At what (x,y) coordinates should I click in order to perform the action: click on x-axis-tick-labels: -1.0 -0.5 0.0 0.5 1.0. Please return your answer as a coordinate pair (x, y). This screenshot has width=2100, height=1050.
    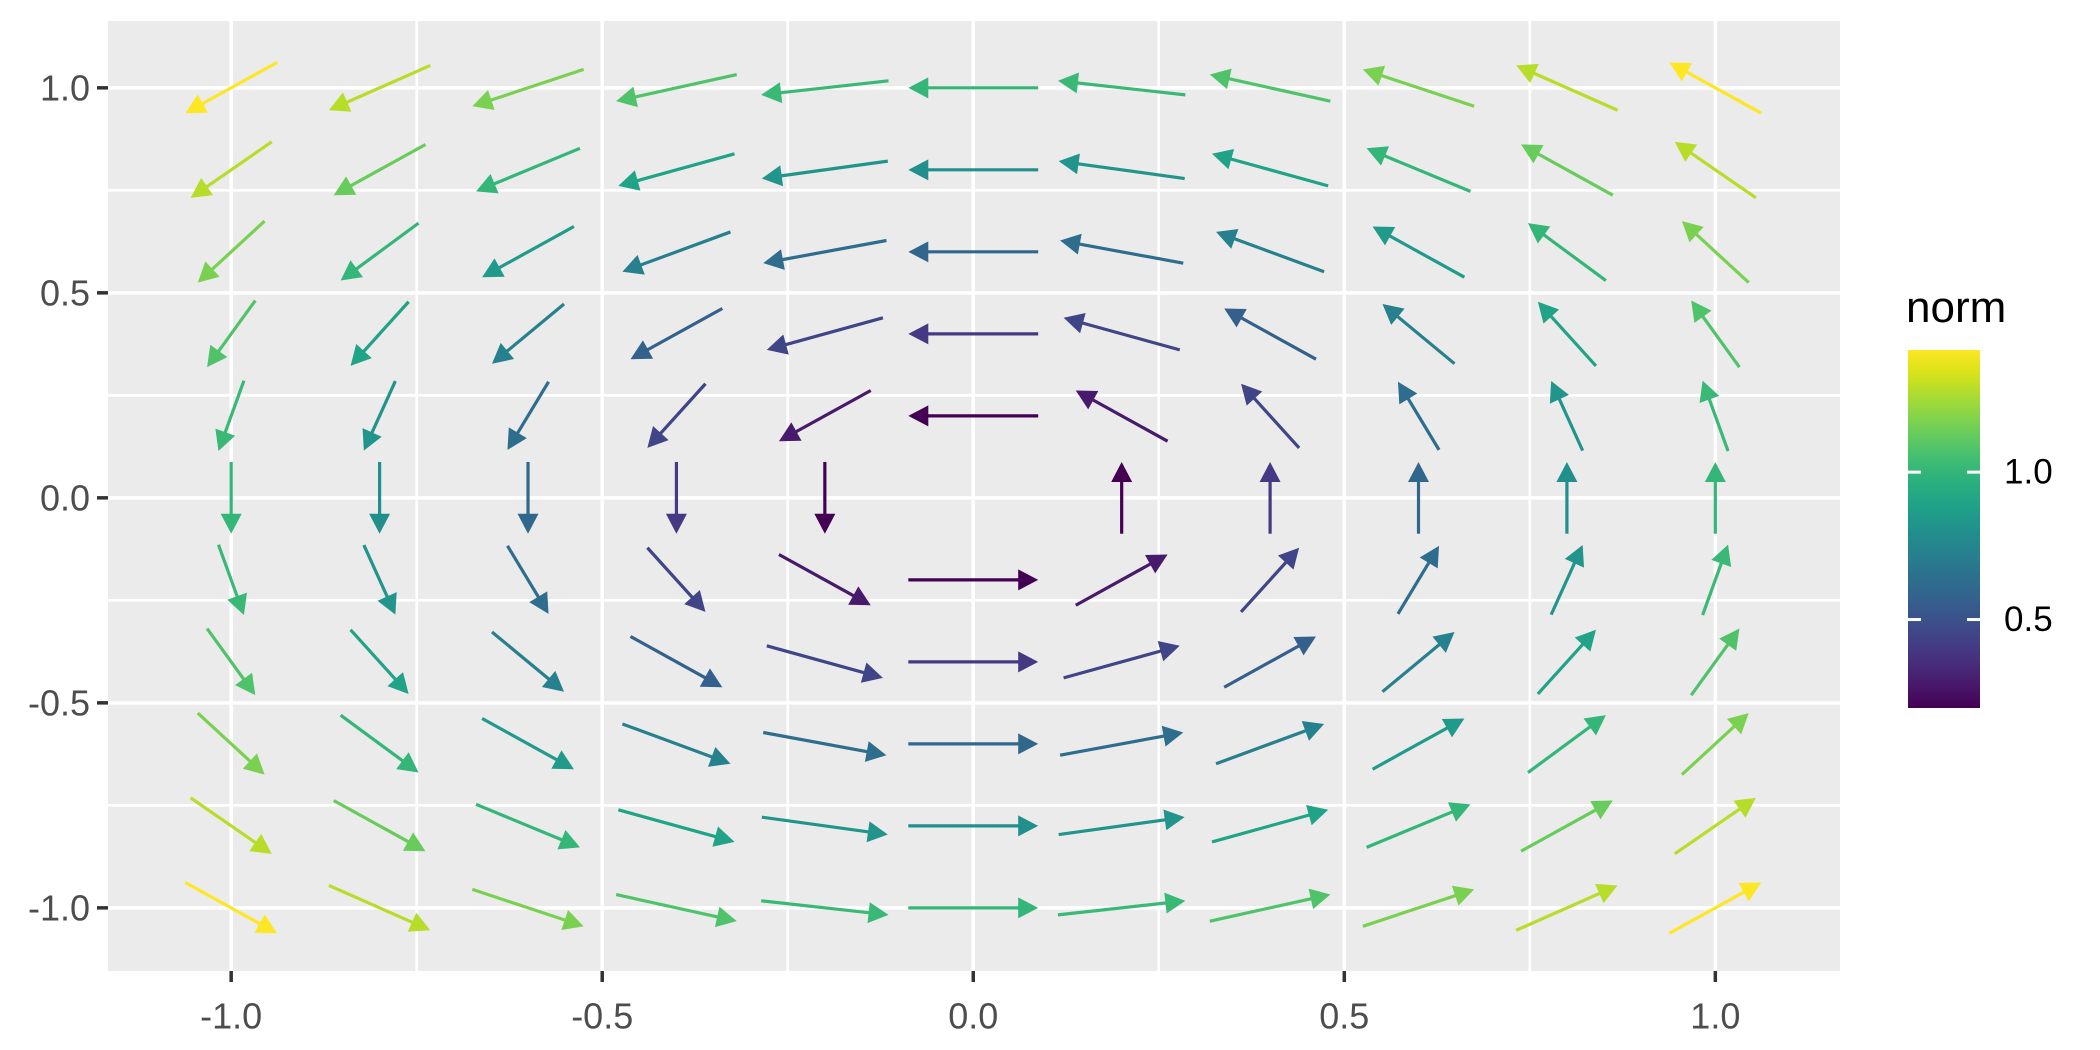
    Looking at the image, I should click on (970, 1016).